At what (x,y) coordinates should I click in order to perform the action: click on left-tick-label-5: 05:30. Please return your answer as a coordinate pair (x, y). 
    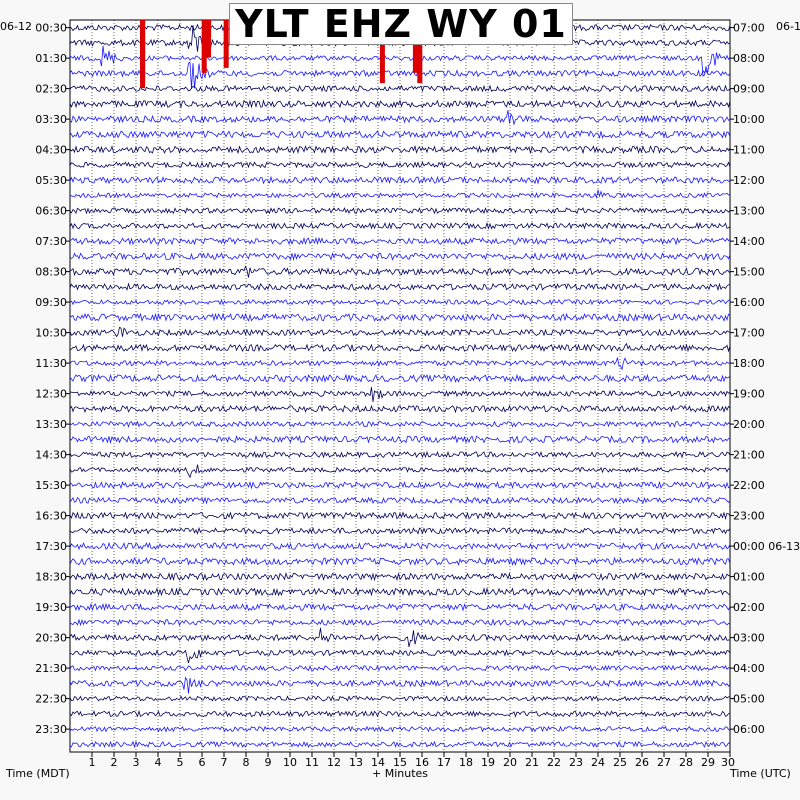
    Looking at the image, I should click on (51, 180).